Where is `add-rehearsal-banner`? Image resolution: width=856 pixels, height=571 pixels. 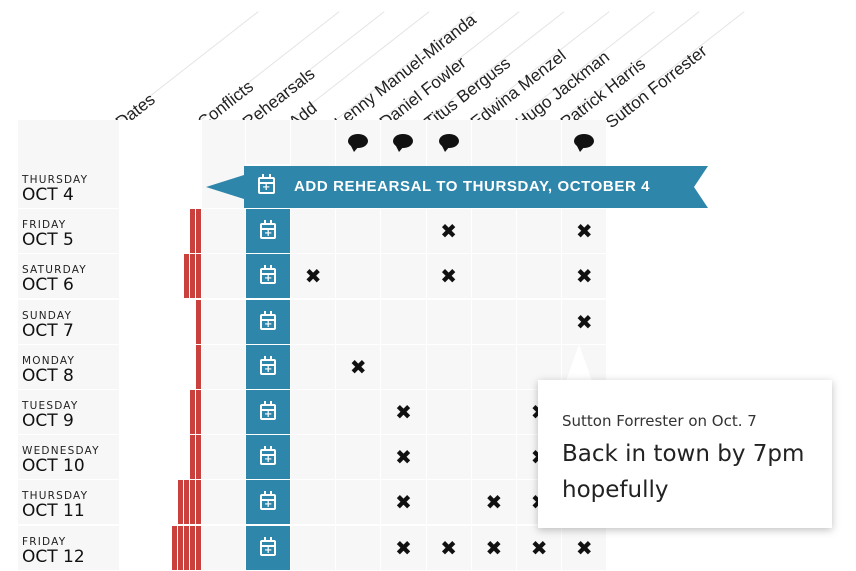 add-rehearsal-banner is located at coordinates (457, 187).